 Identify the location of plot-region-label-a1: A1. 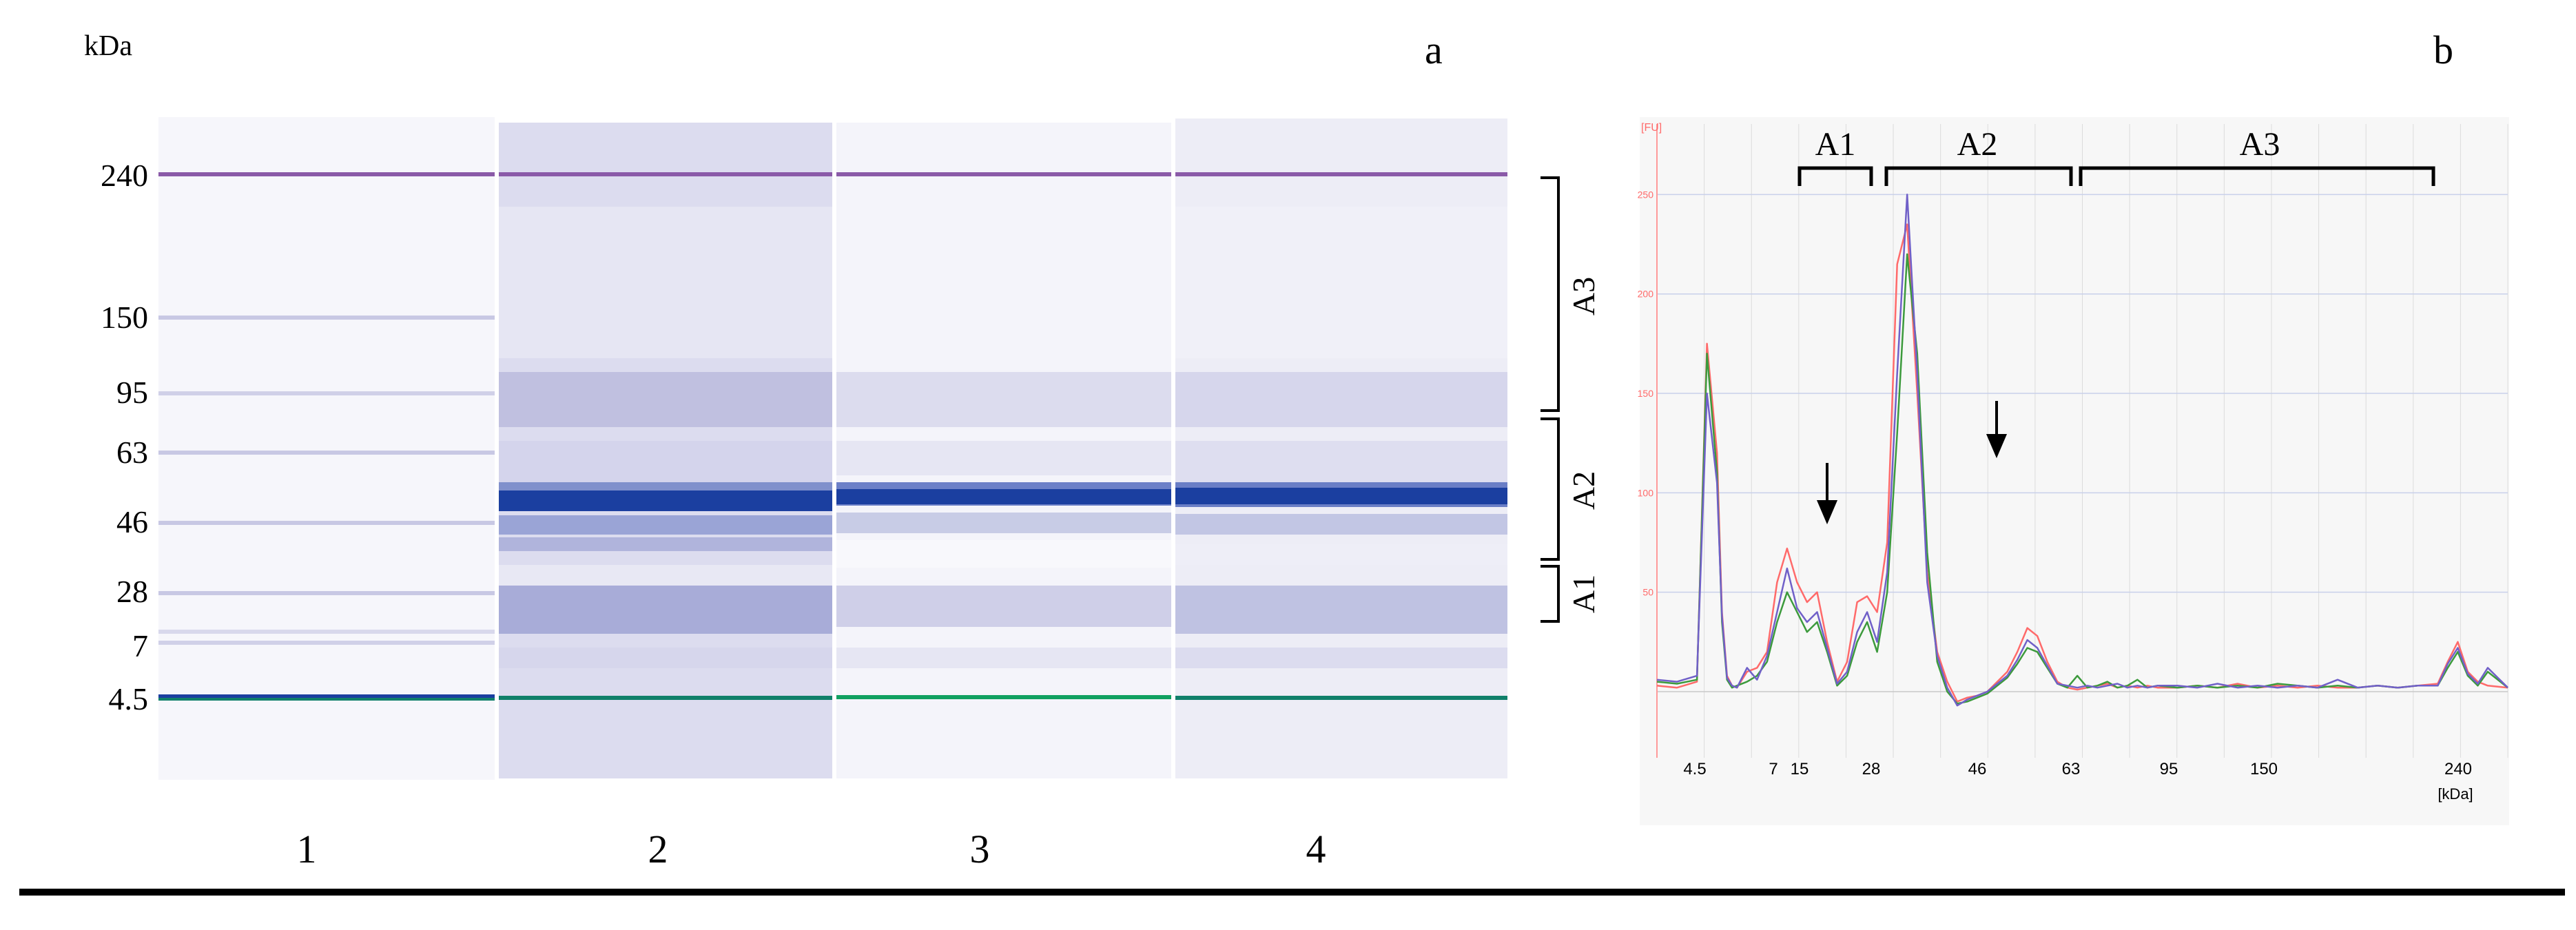
(1835, 144).